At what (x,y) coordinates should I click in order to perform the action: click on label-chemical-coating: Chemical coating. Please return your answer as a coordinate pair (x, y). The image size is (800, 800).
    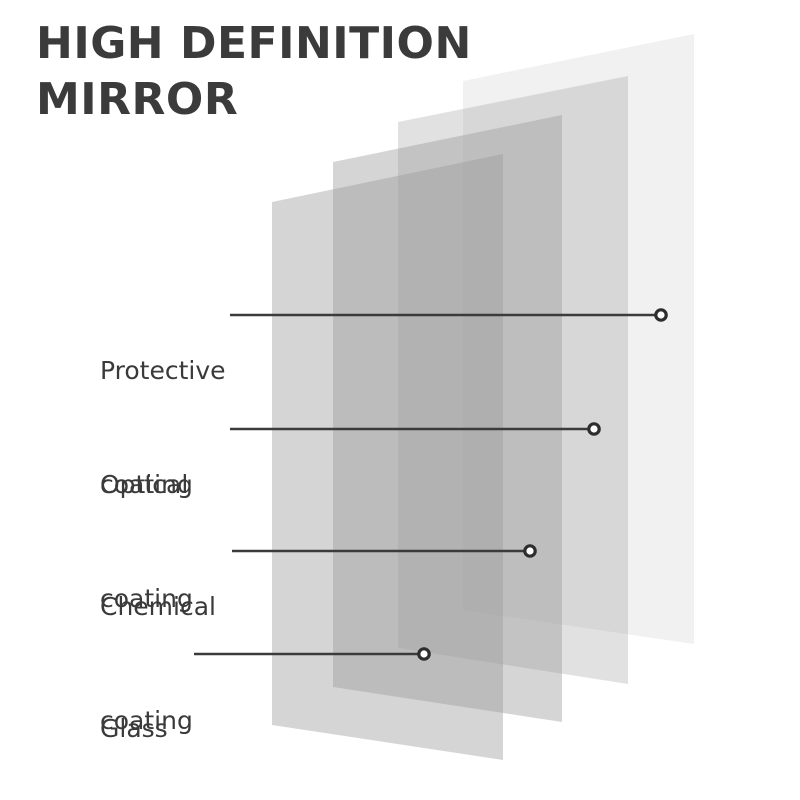
    Looking at the image, I should click on (158, 656).